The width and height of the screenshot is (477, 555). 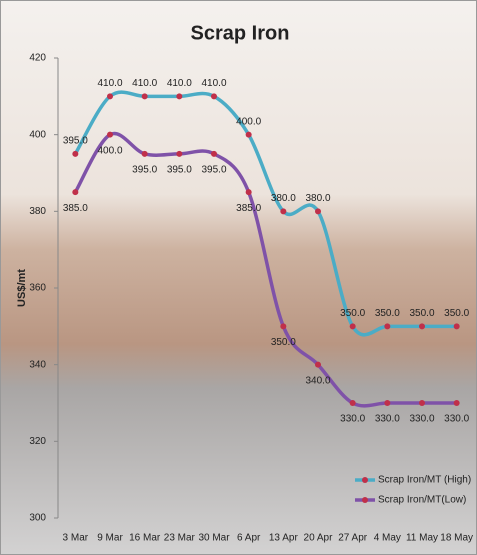 What do you see at coordinates (37, 518) in the screenshot?
I see `y-tick-label: 300` at bounding box center [37, 518].